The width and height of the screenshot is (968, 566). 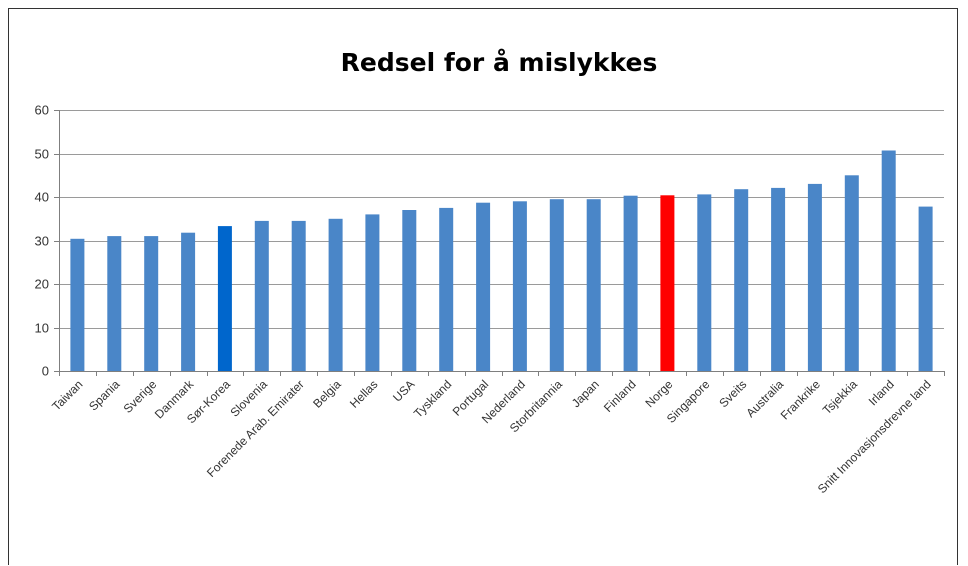 I want to click on y-axis-ticks: 0 10 20 30 40 50 60, so click(x=47, y=241).